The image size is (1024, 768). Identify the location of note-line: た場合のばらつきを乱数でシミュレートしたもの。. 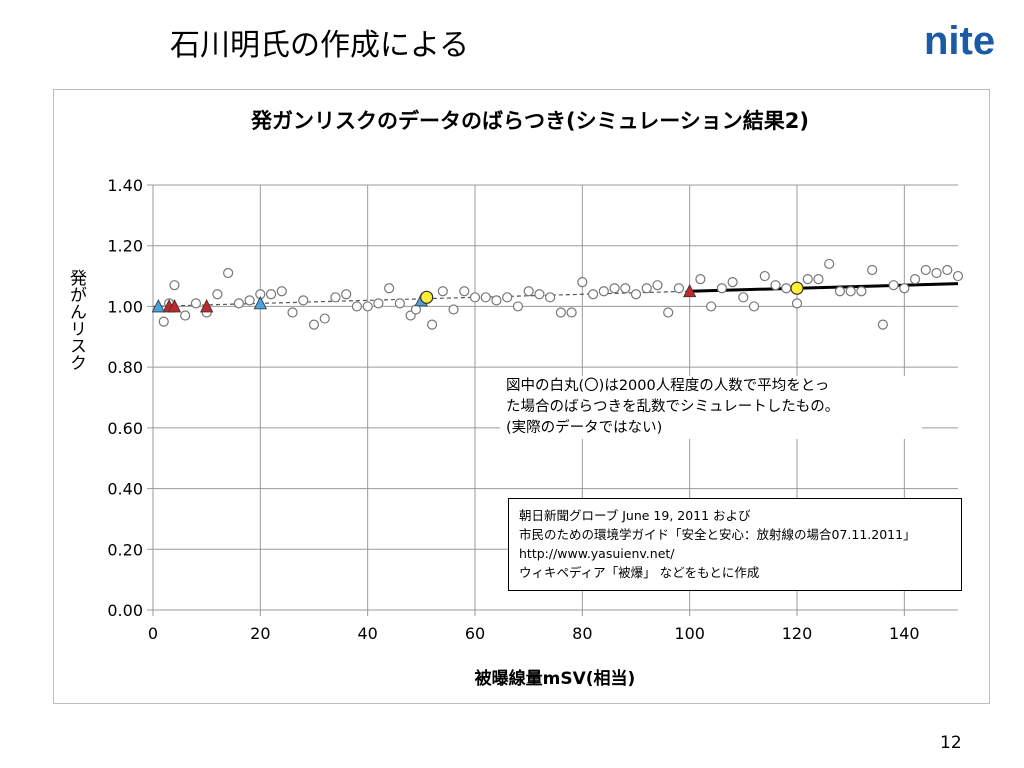
(673, 407).